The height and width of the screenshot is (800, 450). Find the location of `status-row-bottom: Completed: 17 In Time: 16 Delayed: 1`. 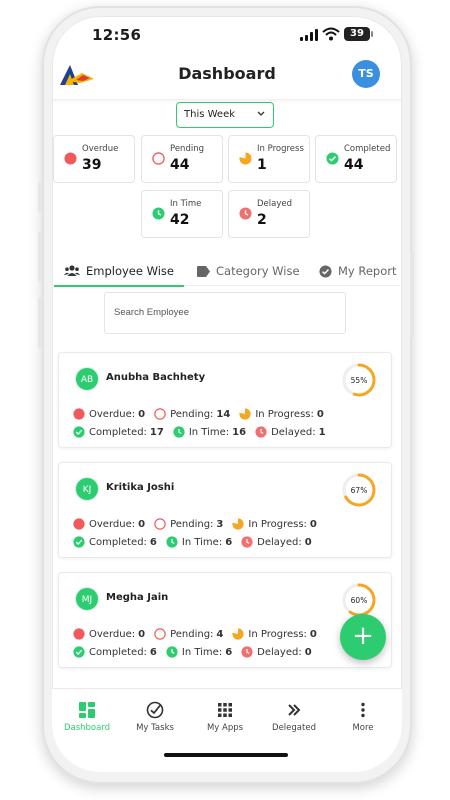

status-row-bottom: Completed: 17 In Time: 16 Delayed: 1 is located at coordinates (204, 432).